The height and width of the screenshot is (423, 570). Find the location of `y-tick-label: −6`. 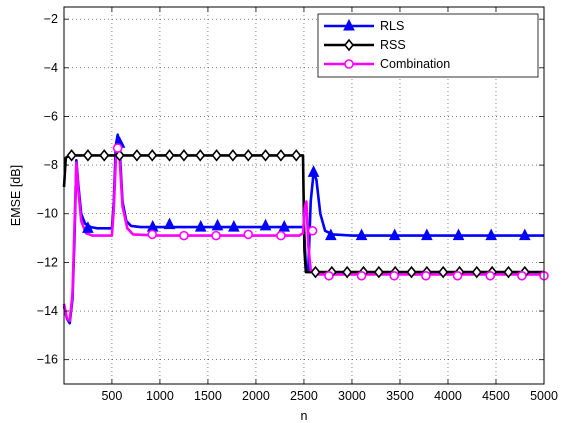

y-tick-label: −6 is located at coordinates (51, 116).